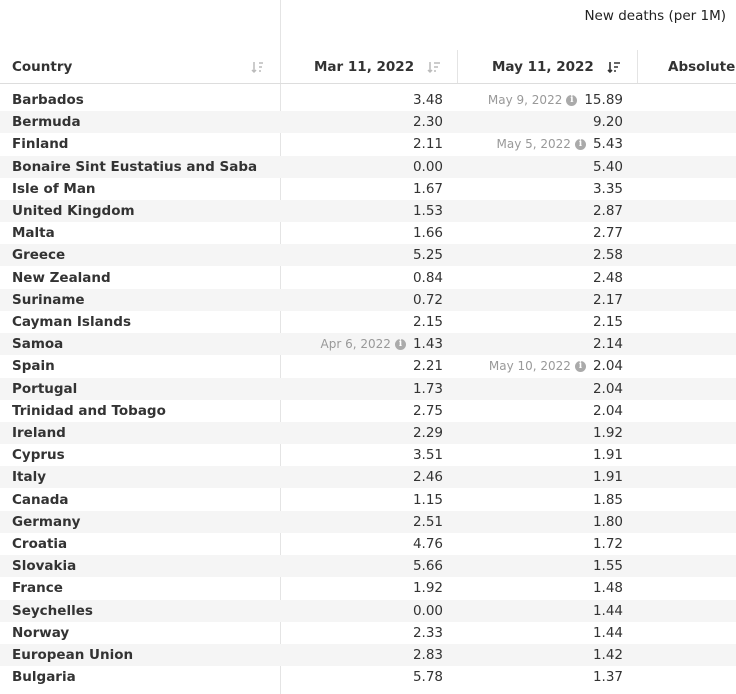  Describe the element at coordinates (368, 233) in the screenshot. I see `table-row: Malta 1.66 2.77` at that location.